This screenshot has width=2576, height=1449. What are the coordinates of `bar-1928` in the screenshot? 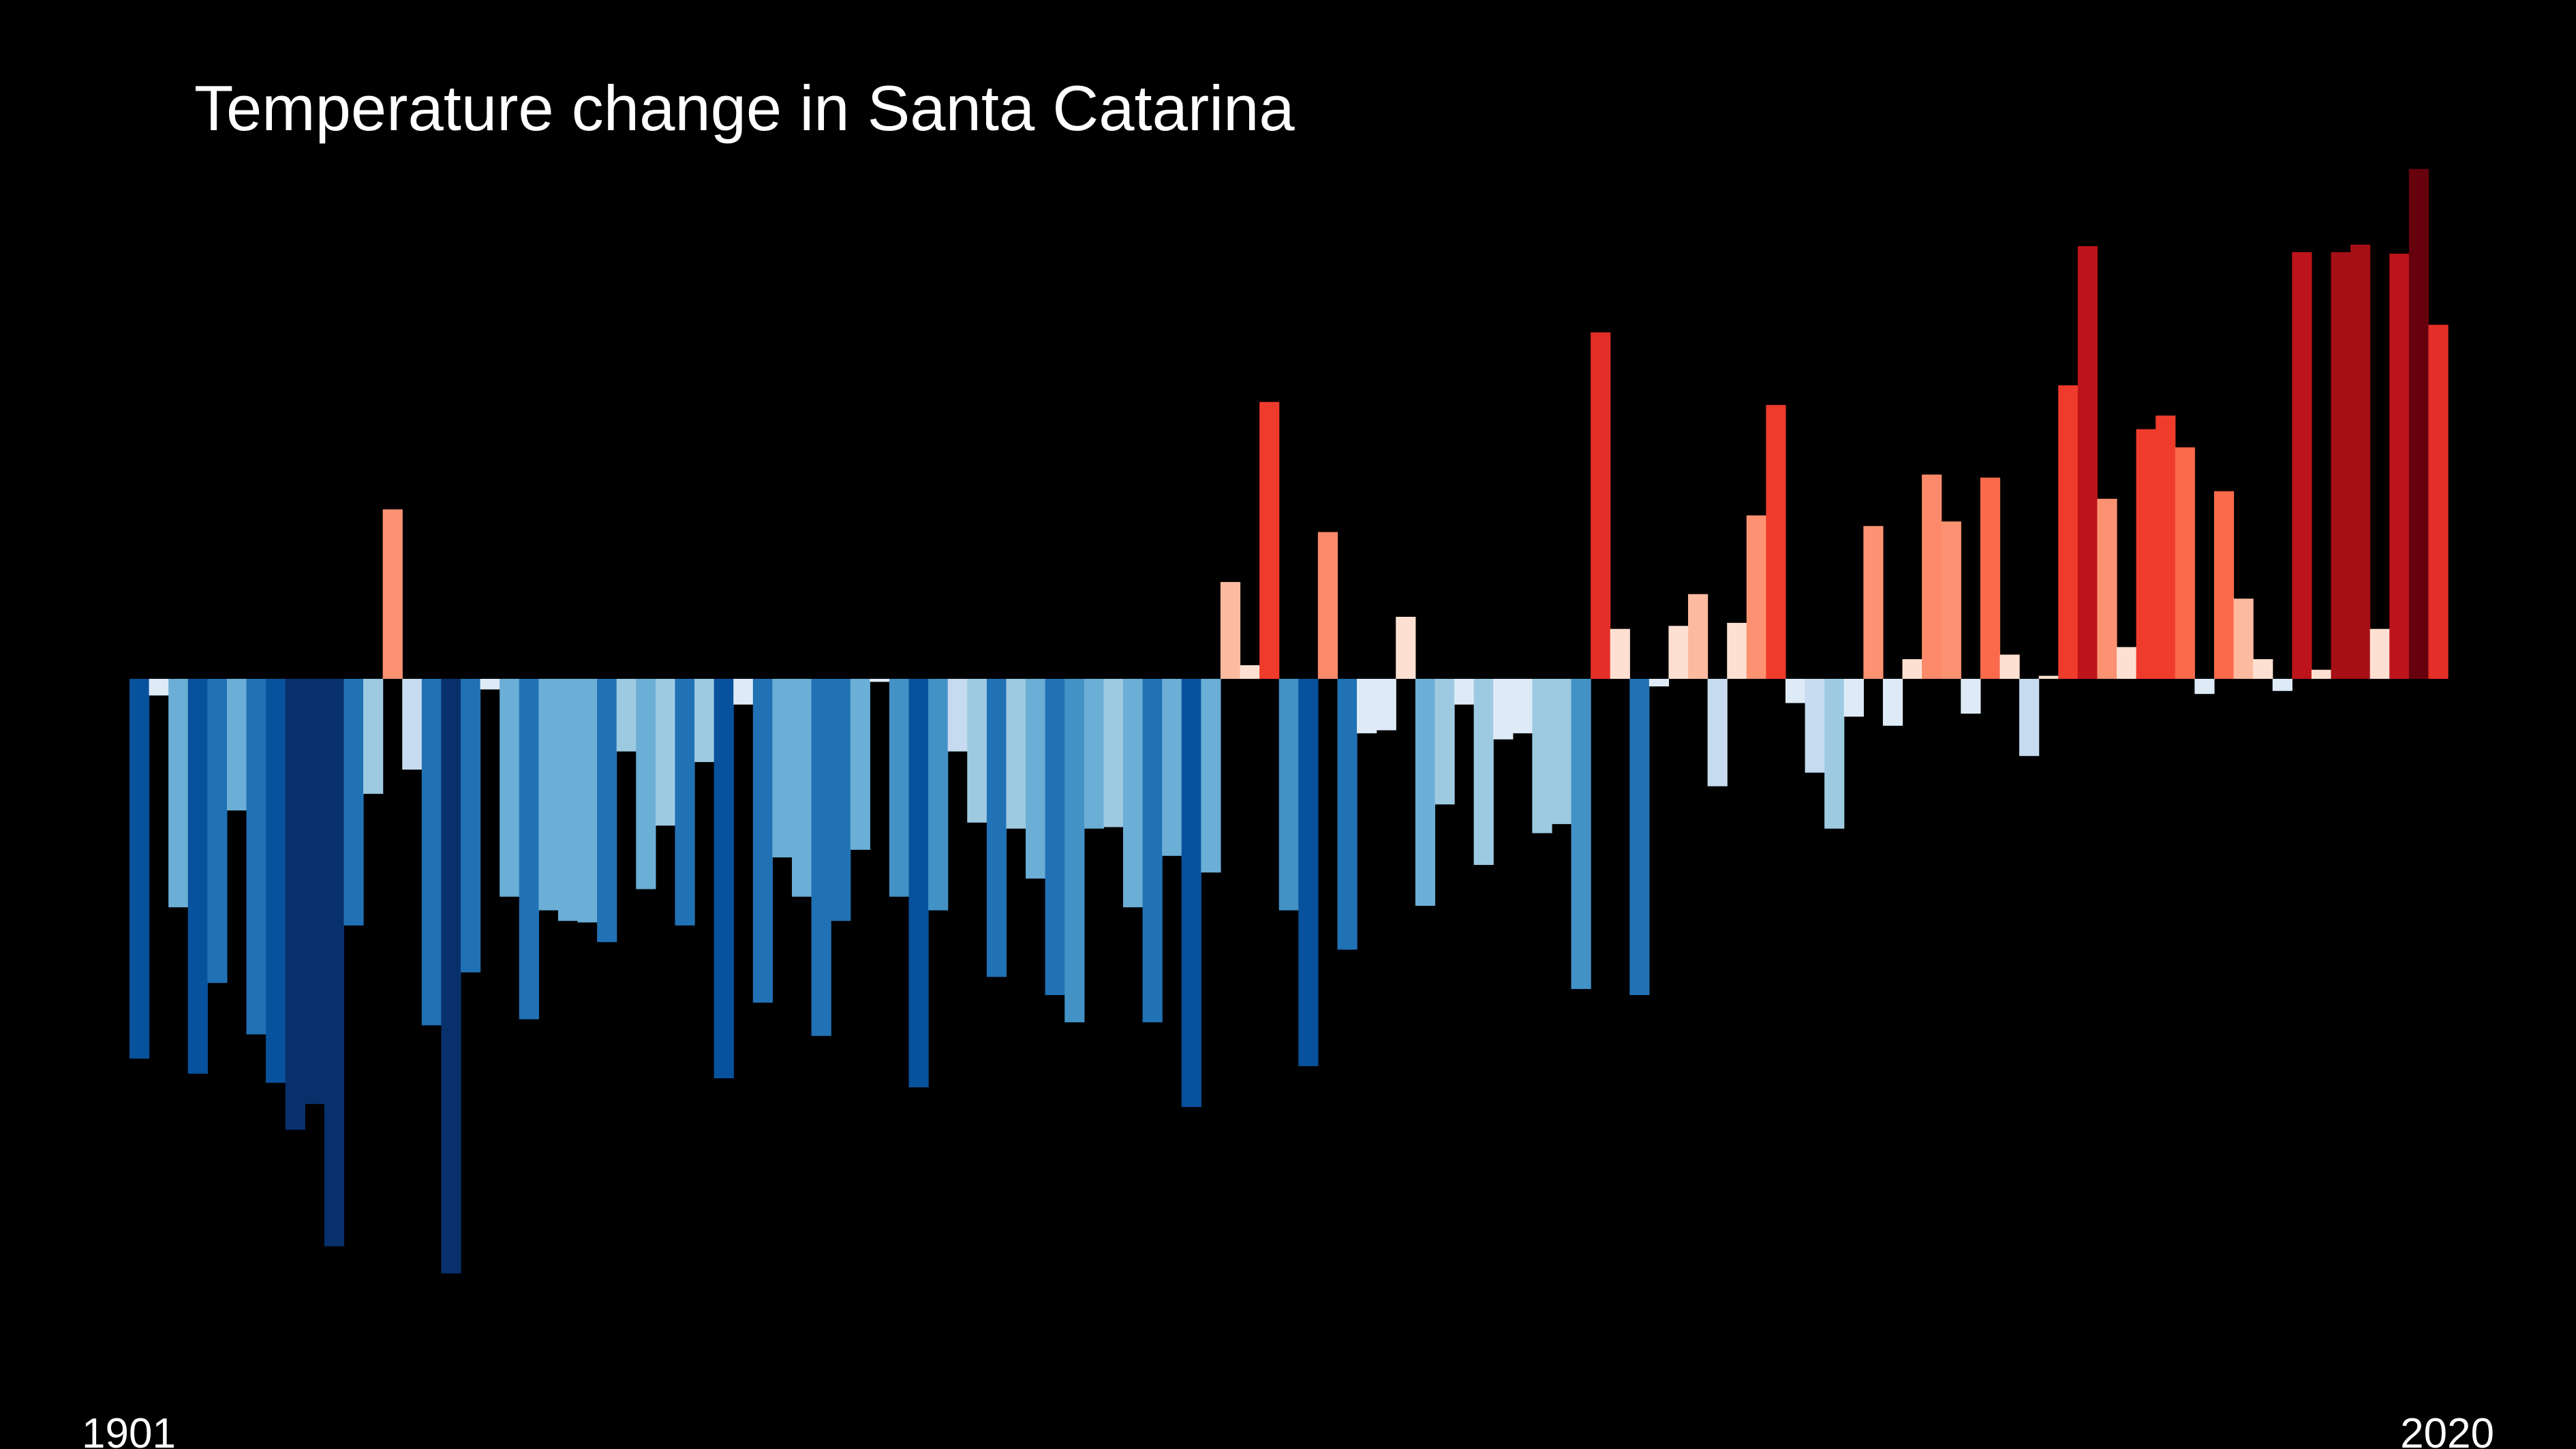 It's located at (665, 753).